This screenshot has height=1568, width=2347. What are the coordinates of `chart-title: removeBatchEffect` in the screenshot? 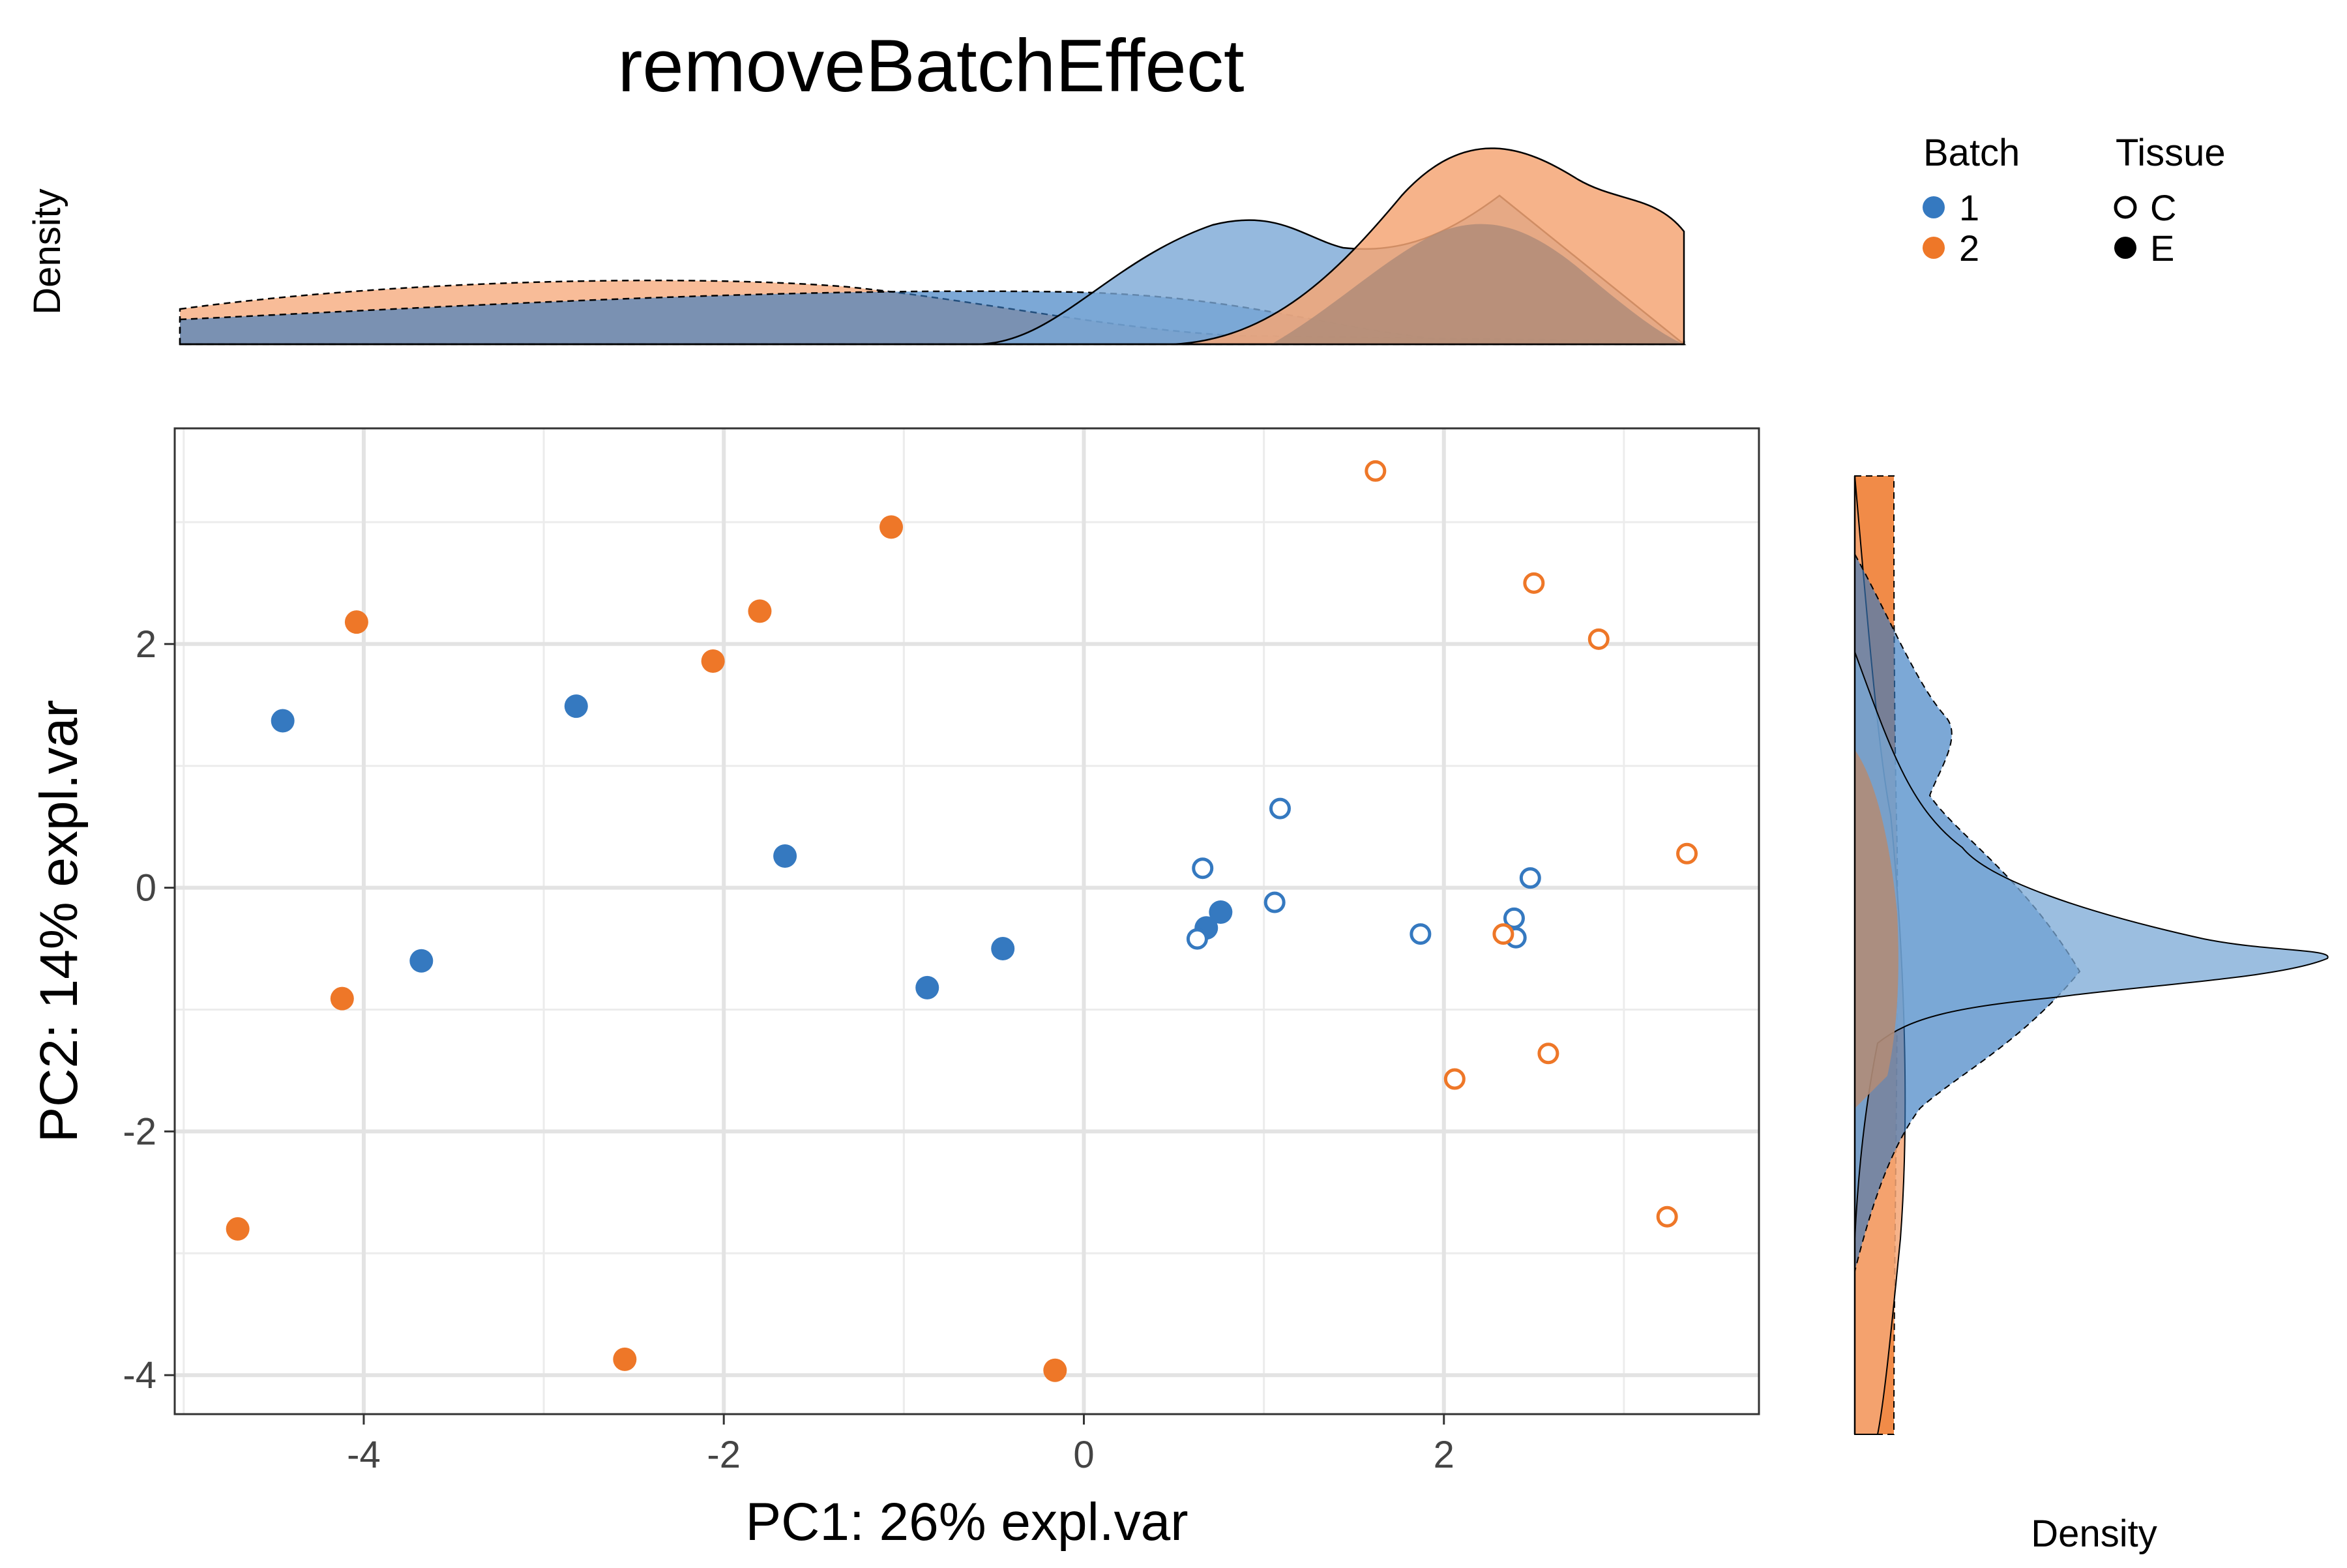 It's located at (930, 66).